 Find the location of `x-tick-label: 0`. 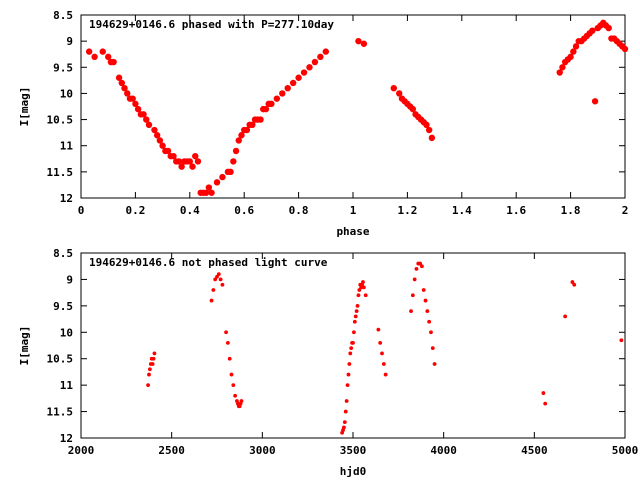

x-tick-label: 0 is located at coordinates (81, 210).